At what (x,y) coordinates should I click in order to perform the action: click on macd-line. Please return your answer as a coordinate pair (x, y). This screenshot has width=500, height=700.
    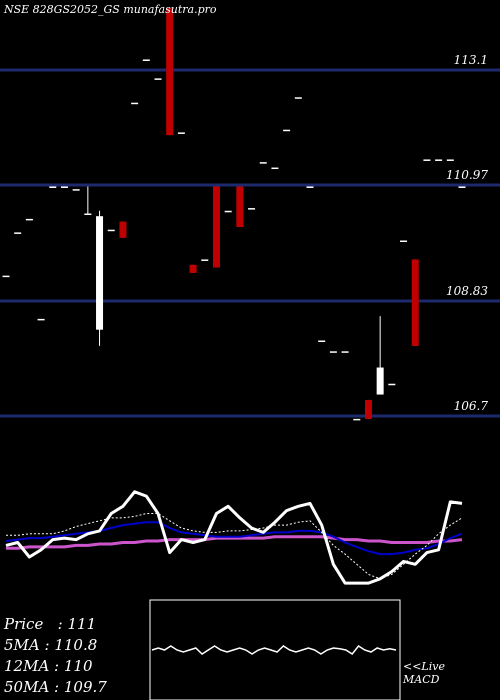
    Looking at the image, I should click on (274, 649).